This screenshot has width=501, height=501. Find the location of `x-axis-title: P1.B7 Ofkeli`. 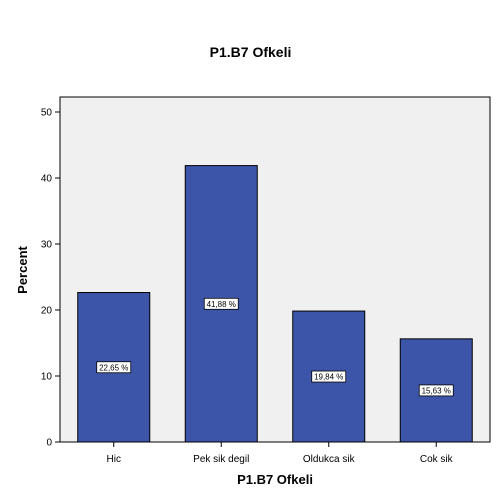

x-axis-title: P1.B7 Ofkeli is located at coordinates (275, 479).